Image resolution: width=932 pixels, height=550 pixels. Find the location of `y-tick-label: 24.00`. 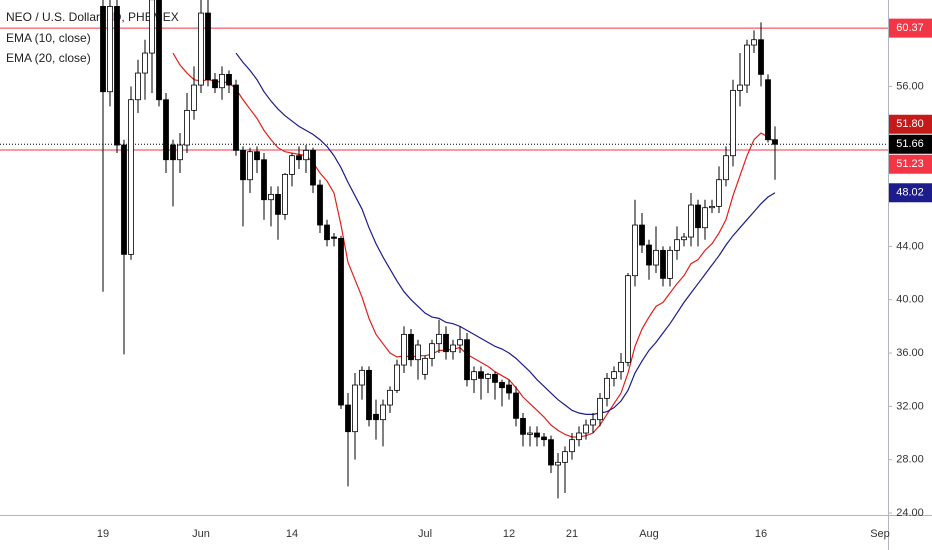

y-tick-label: 24.00 is located at coordinates (910, 513).